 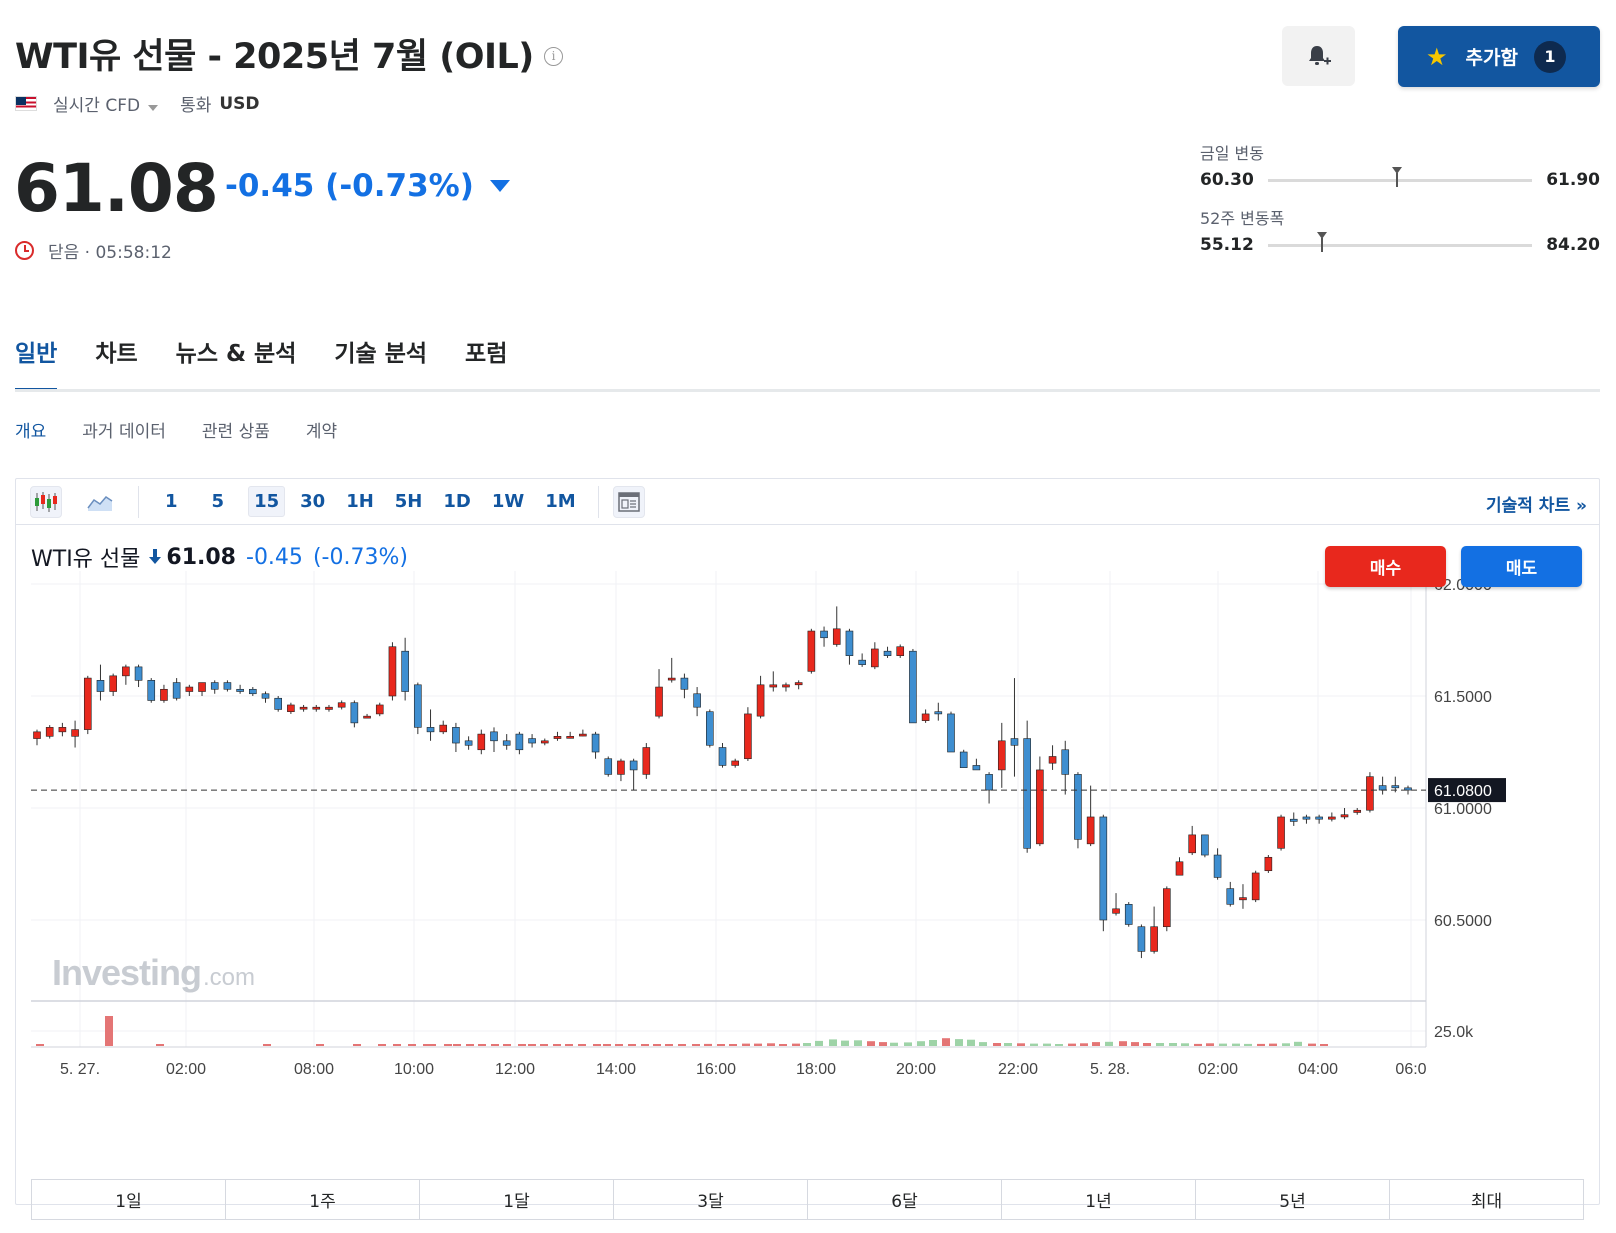 What do you see at coordinates (486, 354) in the screenshot?
I see `tab-forum: 포럼` at bounding box center [486, 354].